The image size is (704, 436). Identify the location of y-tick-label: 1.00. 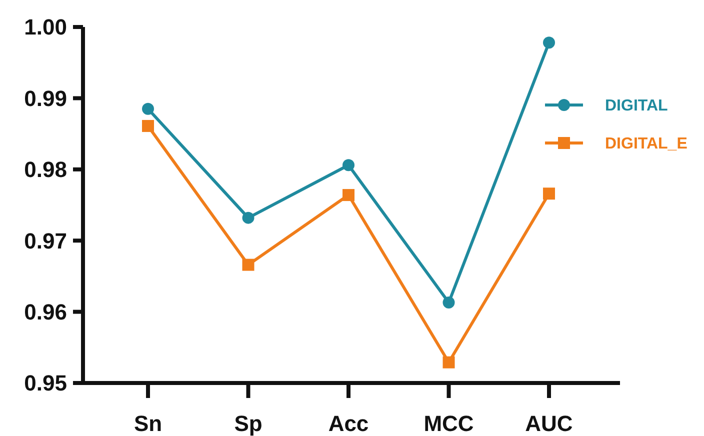
(45, 27).